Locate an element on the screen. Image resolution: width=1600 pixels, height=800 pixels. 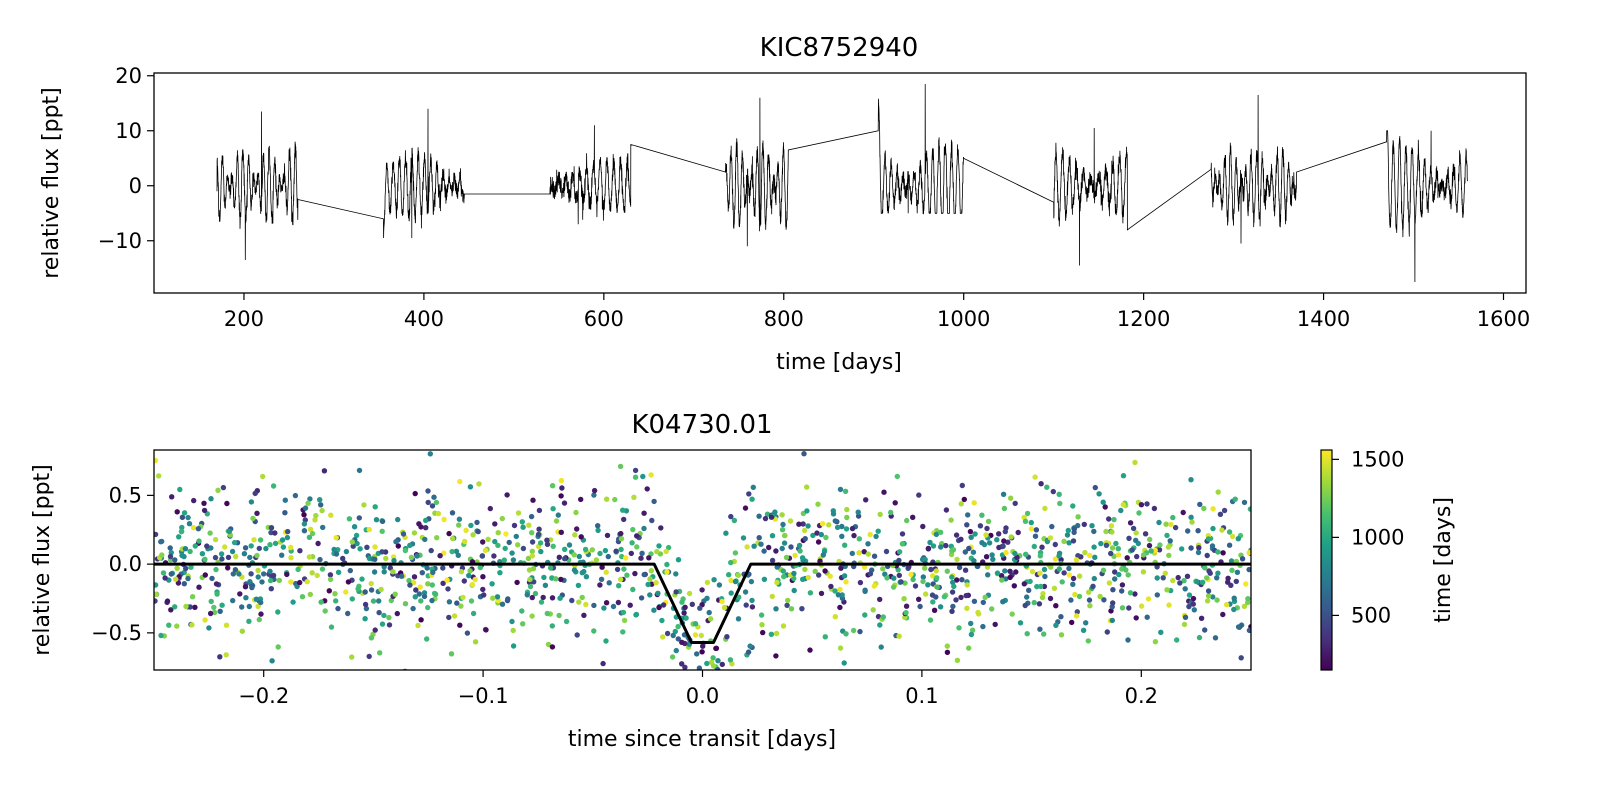
bottom-transit-model is located at coordinates (702, 603).